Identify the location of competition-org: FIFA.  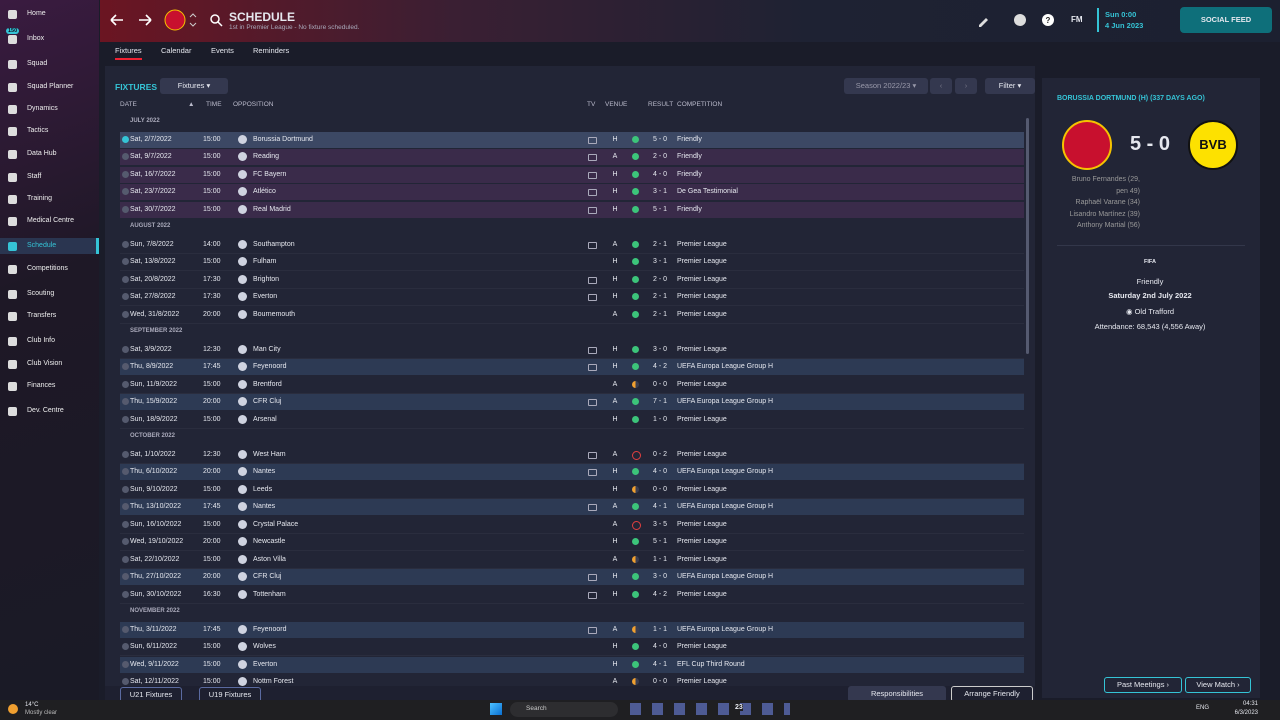
(1150, 262).